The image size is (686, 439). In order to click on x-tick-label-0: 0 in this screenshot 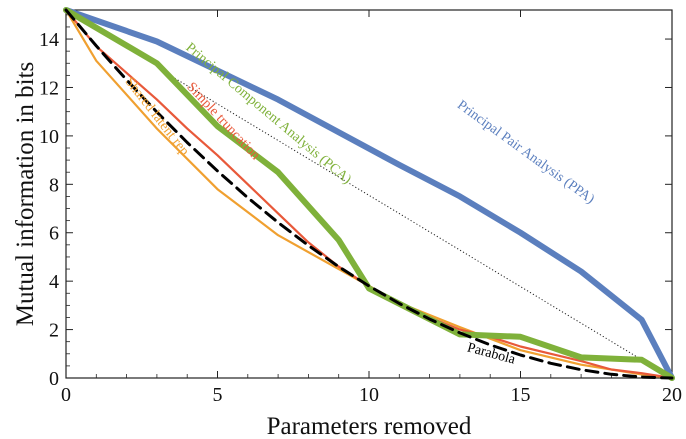, I will do `click(66, 395)`.